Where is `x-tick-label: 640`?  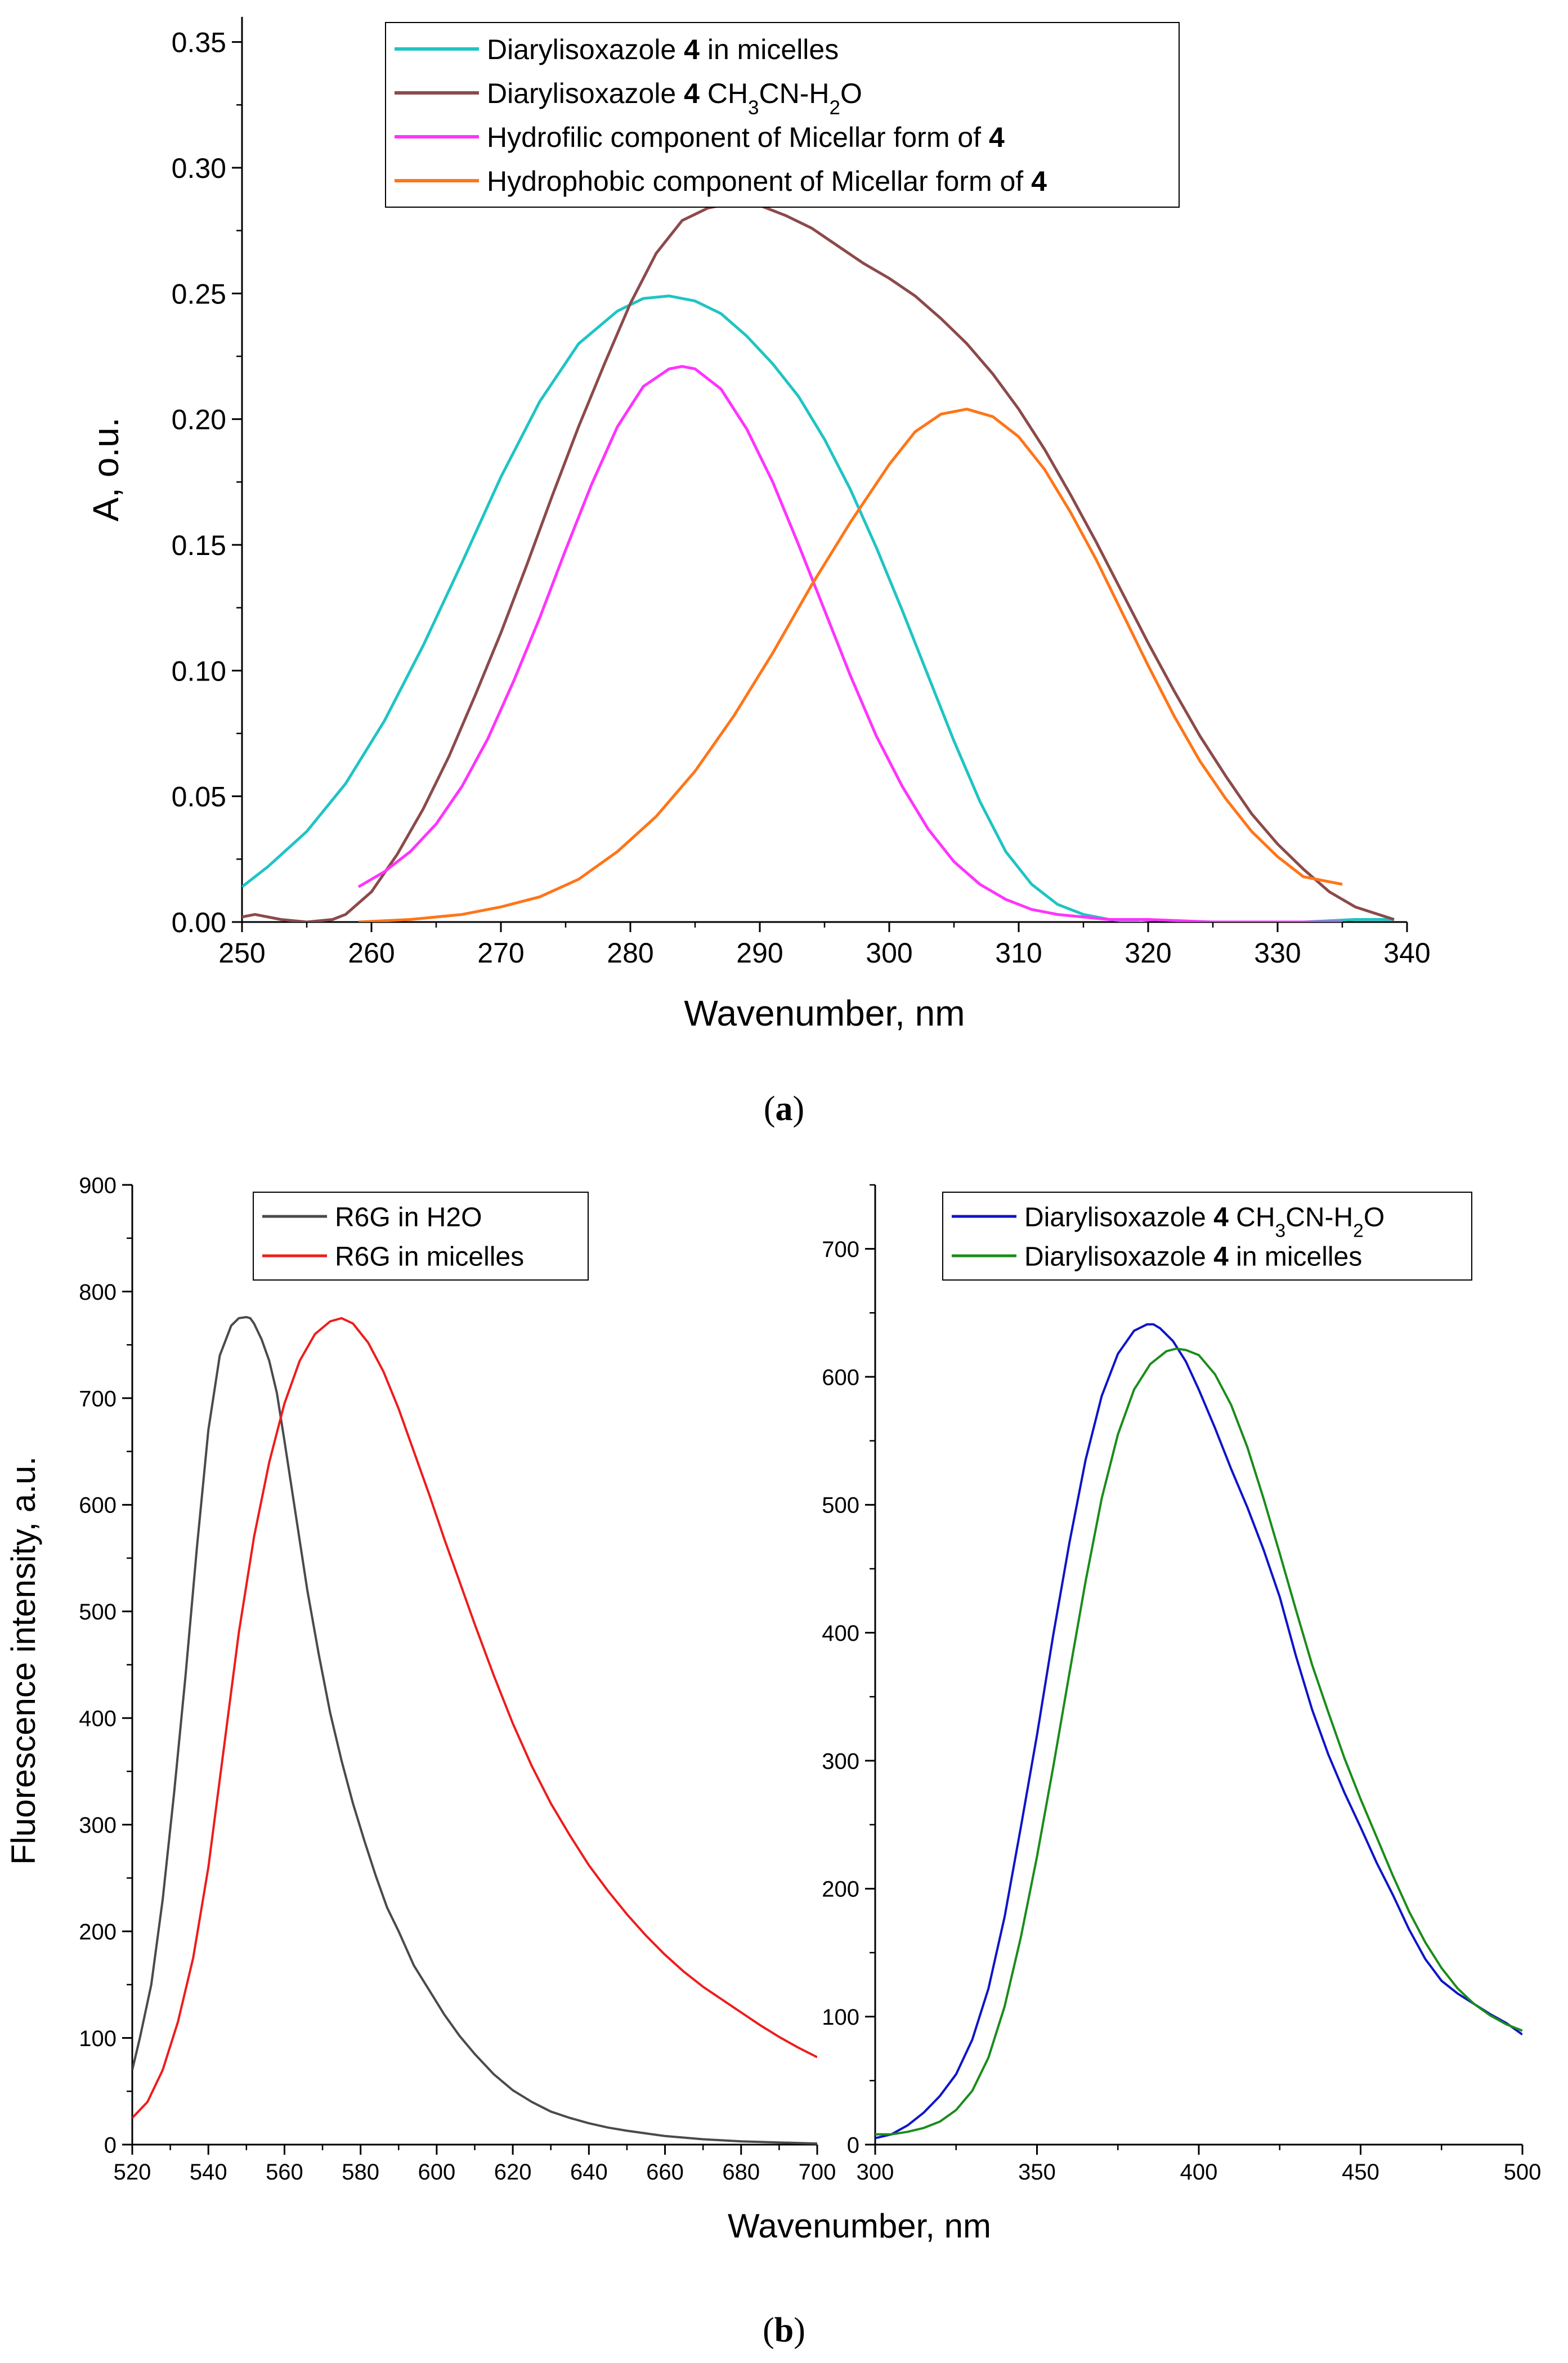
x-tick-label: 640 is located at coordinates (589, 2172).